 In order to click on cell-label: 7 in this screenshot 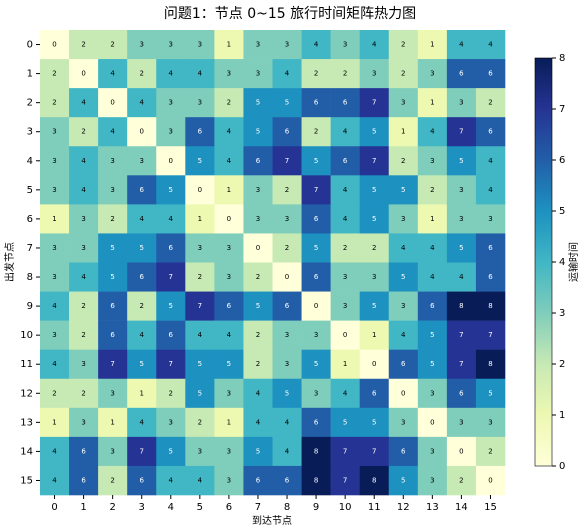, I will do `click(141, 451)`.